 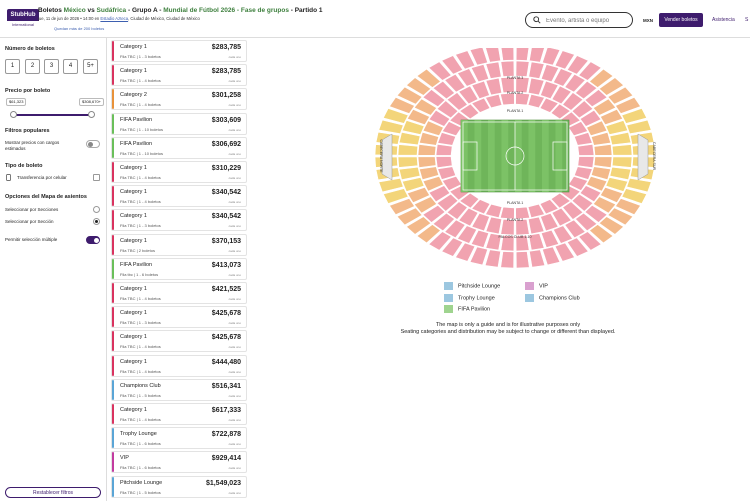 What do you see at coordinates (12, 66) in the screenshot?
I see `qty-option-1: 1` at bounding box center [12, 66].